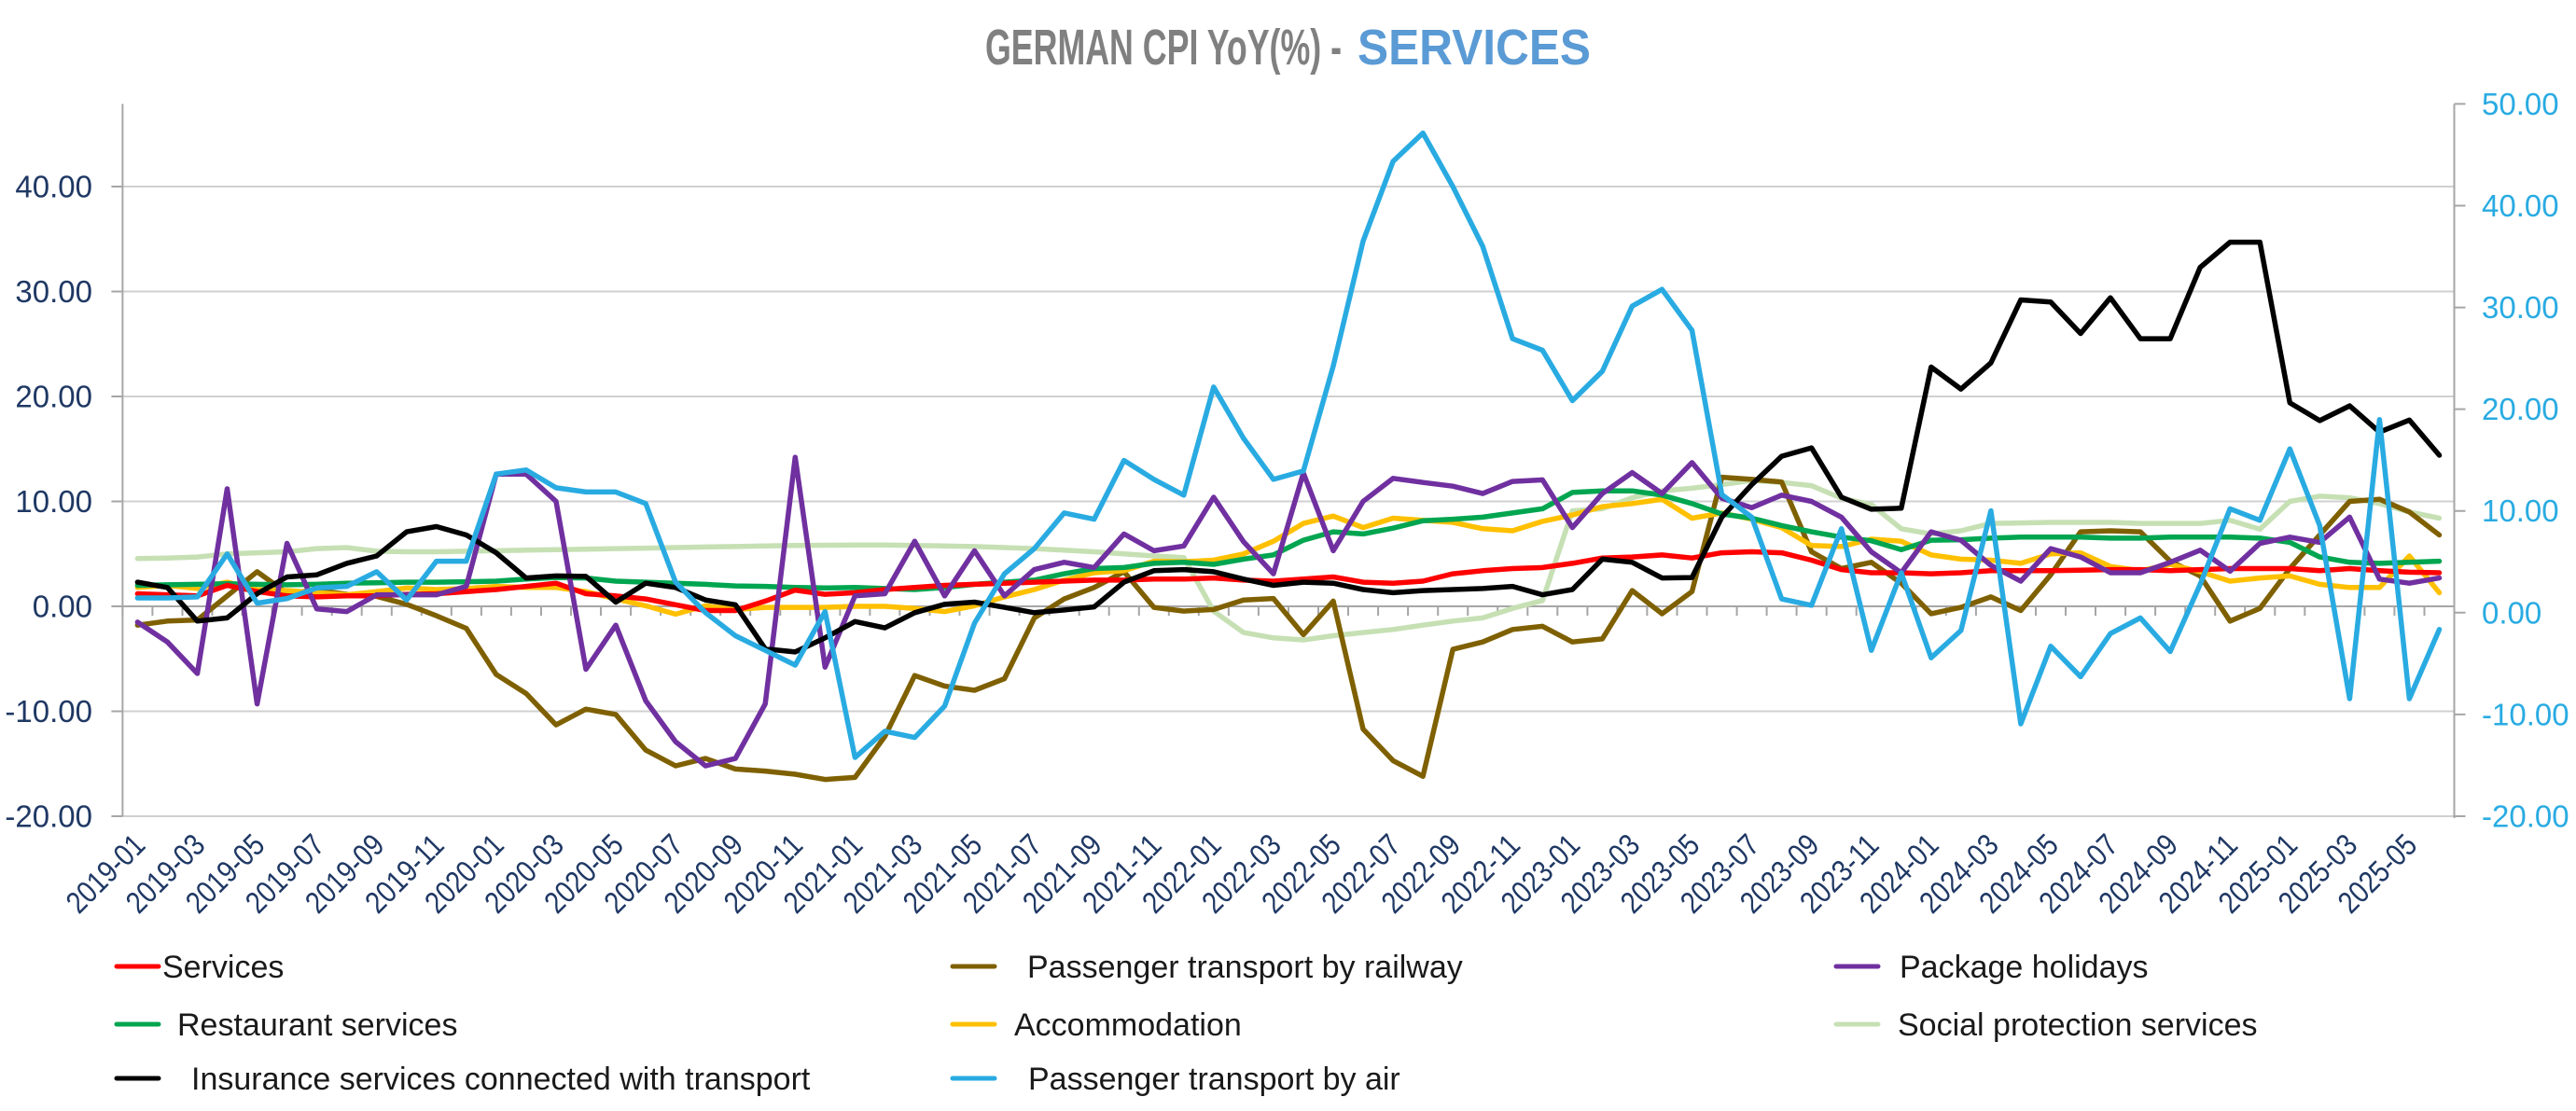  What do you see at coordinates (1163, 48) in the screenshot?
I see `svg-text: GERMAN CPI YoY(%) -` at bounding box center [1163, 48].